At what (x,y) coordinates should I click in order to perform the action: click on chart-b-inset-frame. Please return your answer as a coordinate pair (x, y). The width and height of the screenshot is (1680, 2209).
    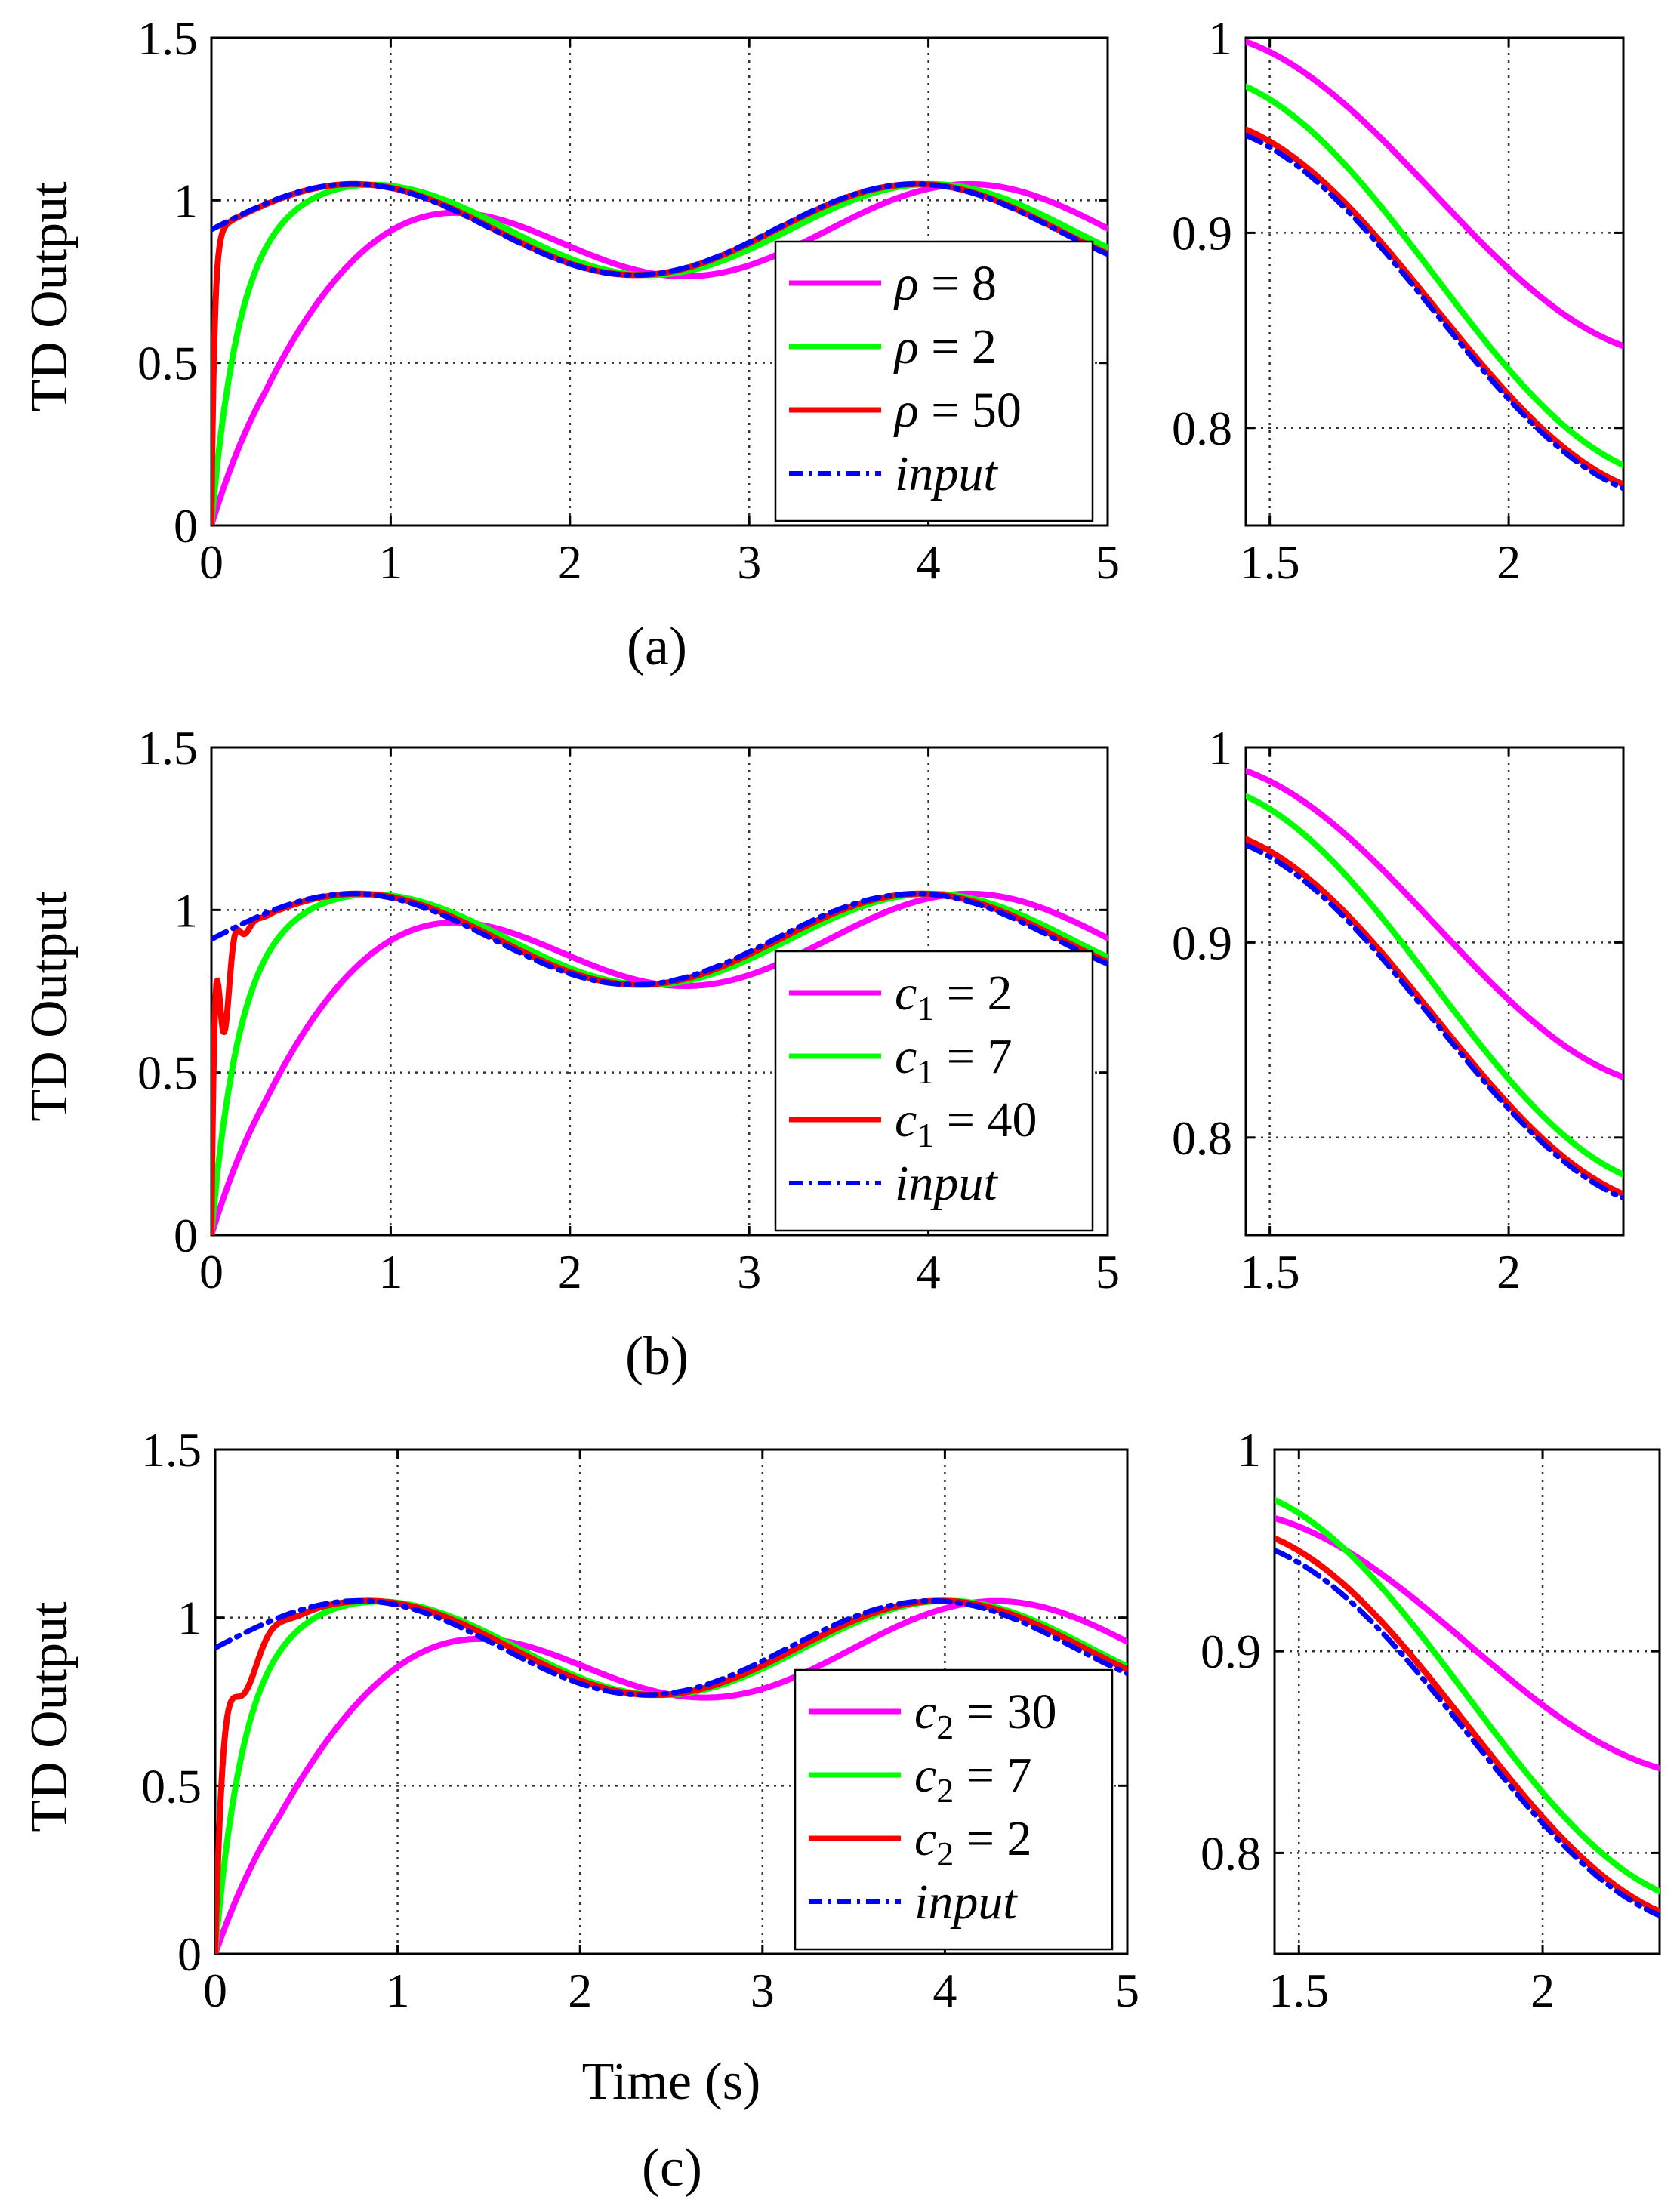
    Looking at the image, I should click on (1434, 991).